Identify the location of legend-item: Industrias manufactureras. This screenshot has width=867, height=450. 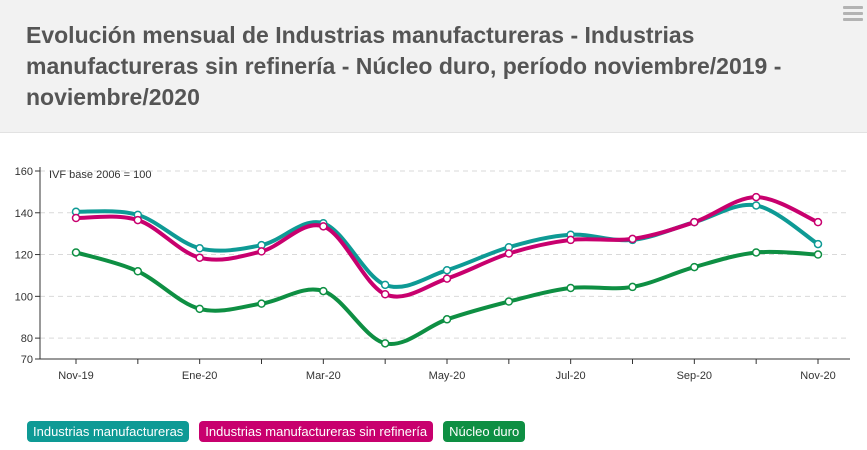
(108, 431).